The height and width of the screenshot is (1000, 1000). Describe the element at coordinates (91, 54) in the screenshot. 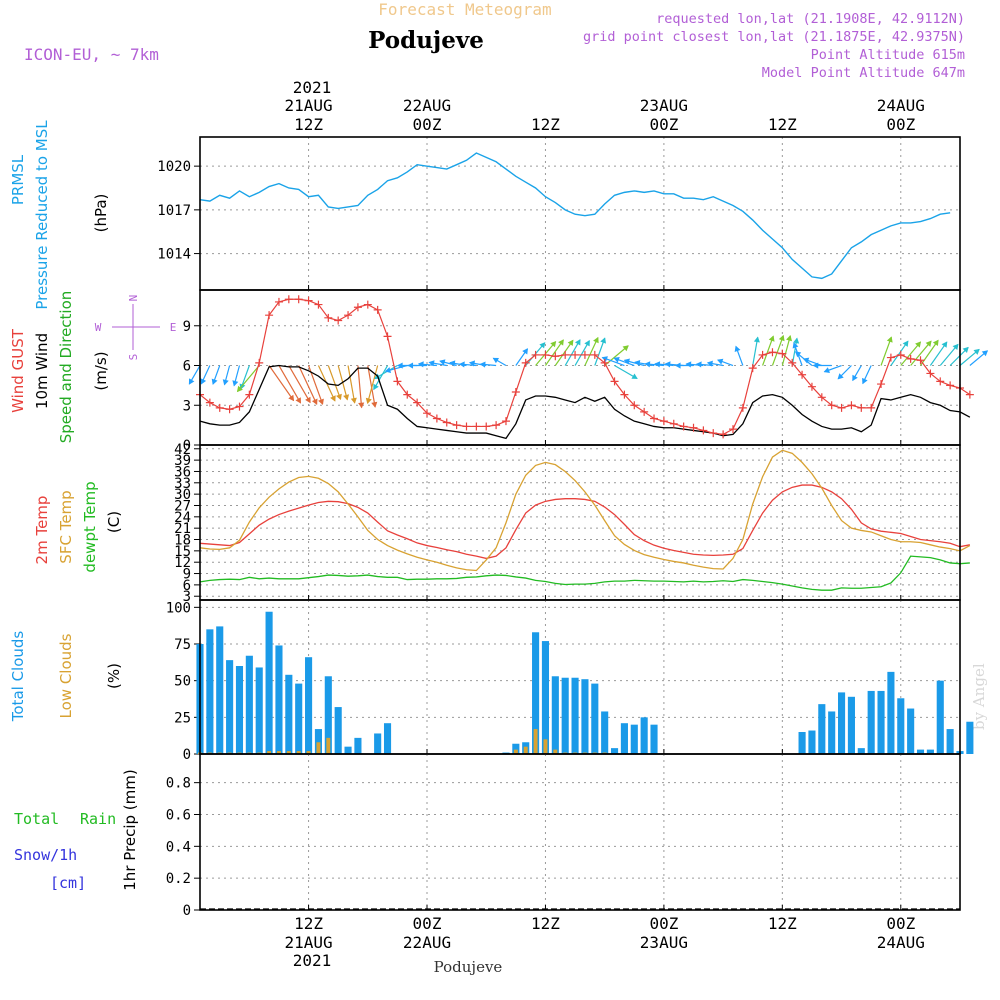

I see `model-label: ICON-EU, ~ 7km` at that location.